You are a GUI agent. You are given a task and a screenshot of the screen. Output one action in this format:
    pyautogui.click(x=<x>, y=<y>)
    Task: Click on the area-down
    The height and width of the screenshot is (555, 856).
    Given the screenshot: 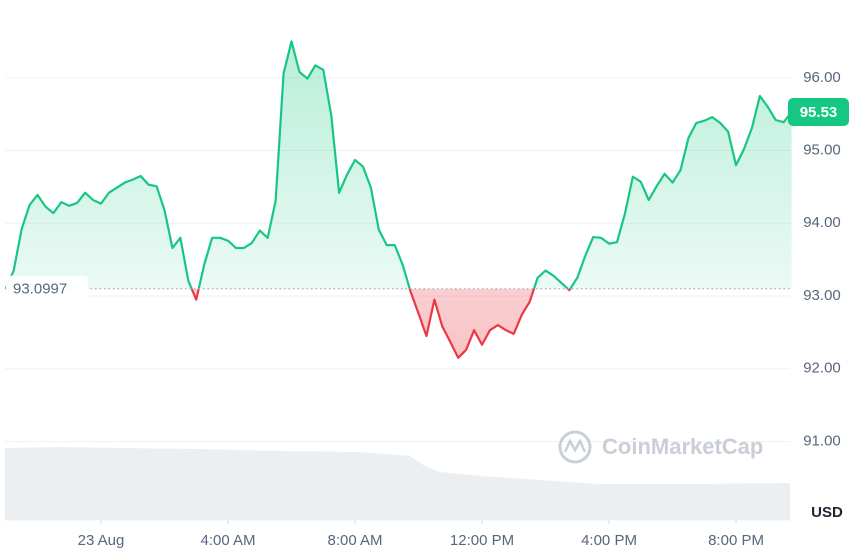 What is the action you would take?
    pyautogui.click(x=381, y=323)
    